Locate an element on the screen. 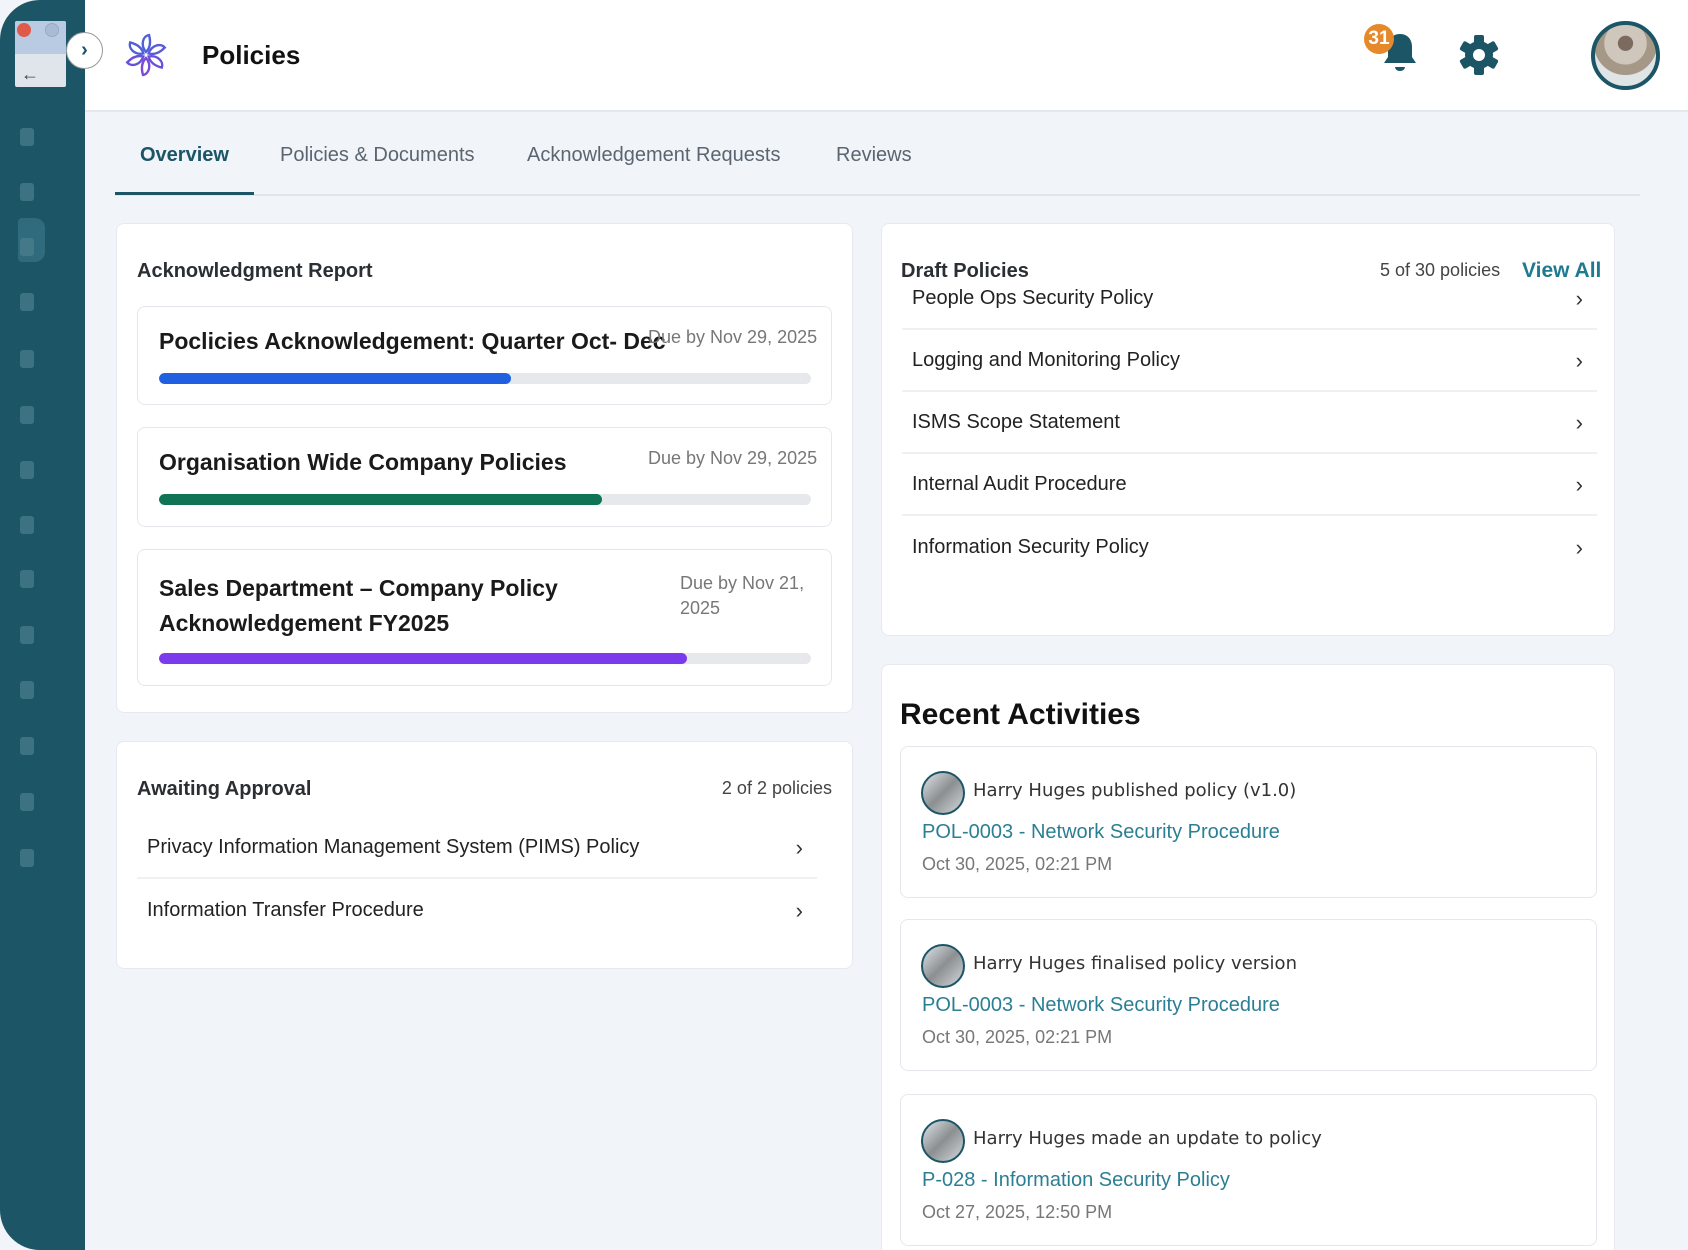 The width and height of the screenshot is (1688, 1250). draft-policy-item: Logging and Monitoring Policy › is located at coordinates (1249, 361).